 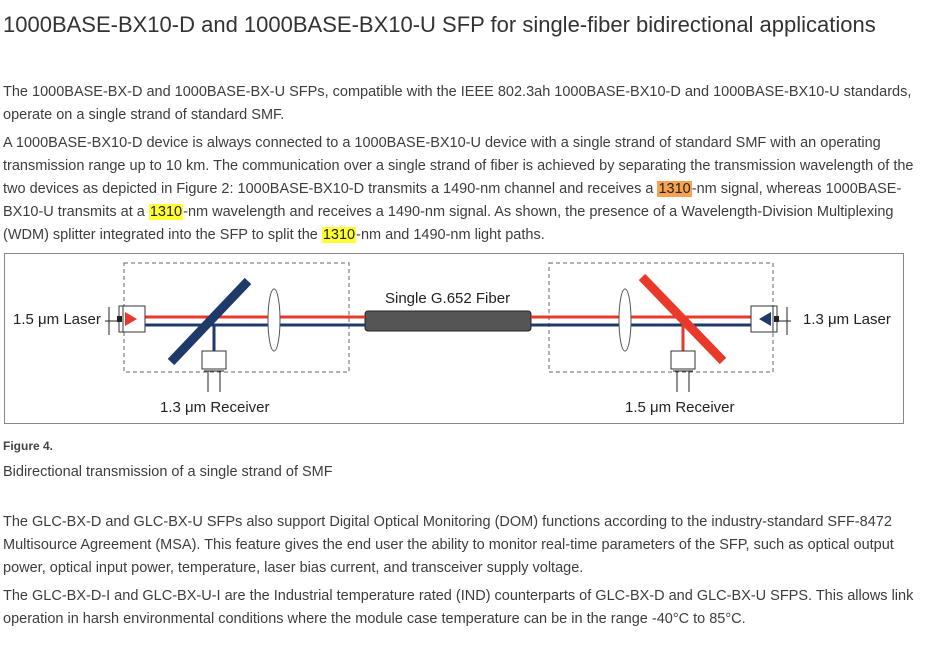 What do you see at coordinates (215, 407) in the screenshot?
I see `left-receiver-label: 1.3 μm Receiver` at bounding box center [215, 407].